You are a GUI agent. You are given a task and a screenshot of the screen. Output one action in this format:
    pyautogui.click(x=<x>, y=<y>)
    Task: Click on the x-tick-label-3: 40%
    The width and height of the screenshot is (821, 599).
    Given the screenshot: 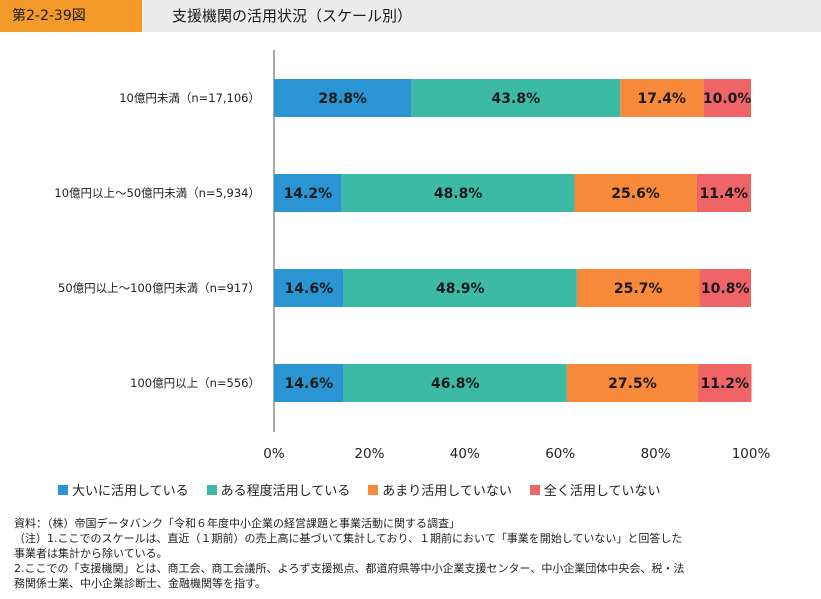 What is the action you would take?
    pyautogui.click(x=465, y=454)
    